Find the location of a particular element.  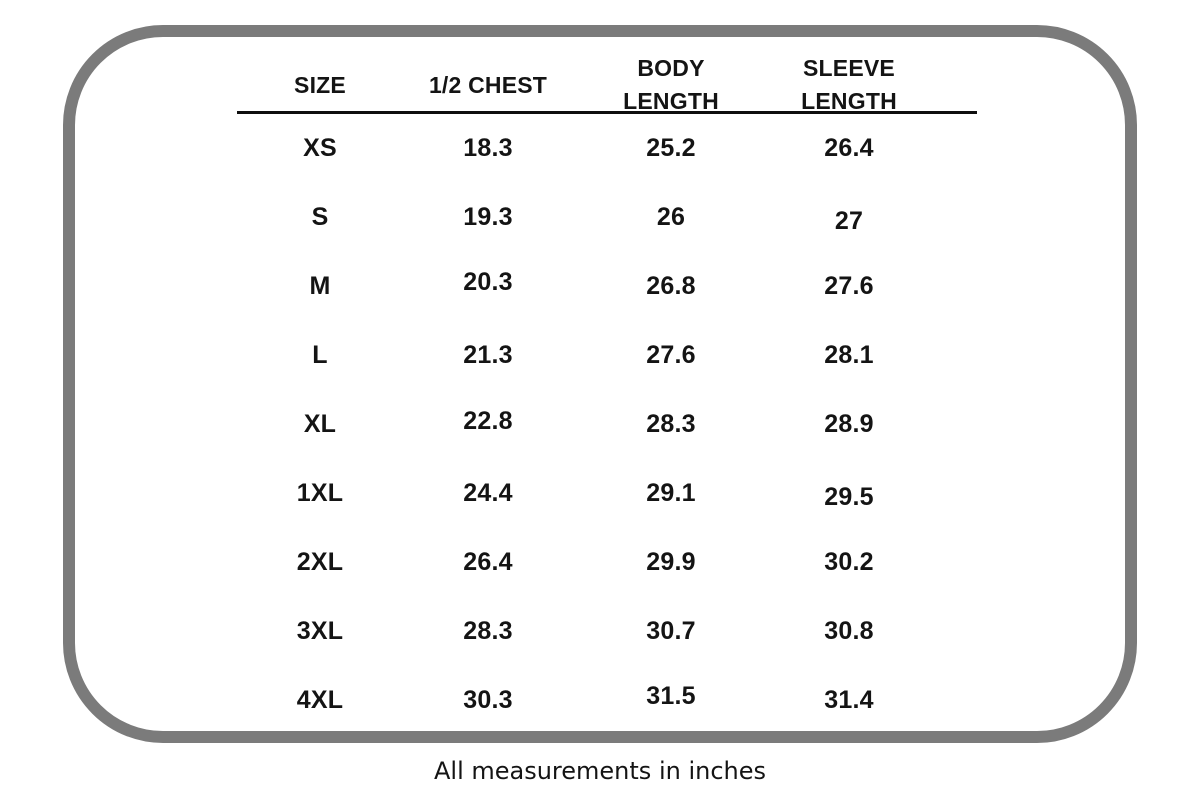

column-header-label: BODY LENGTH is located at coordinates (671, 85).